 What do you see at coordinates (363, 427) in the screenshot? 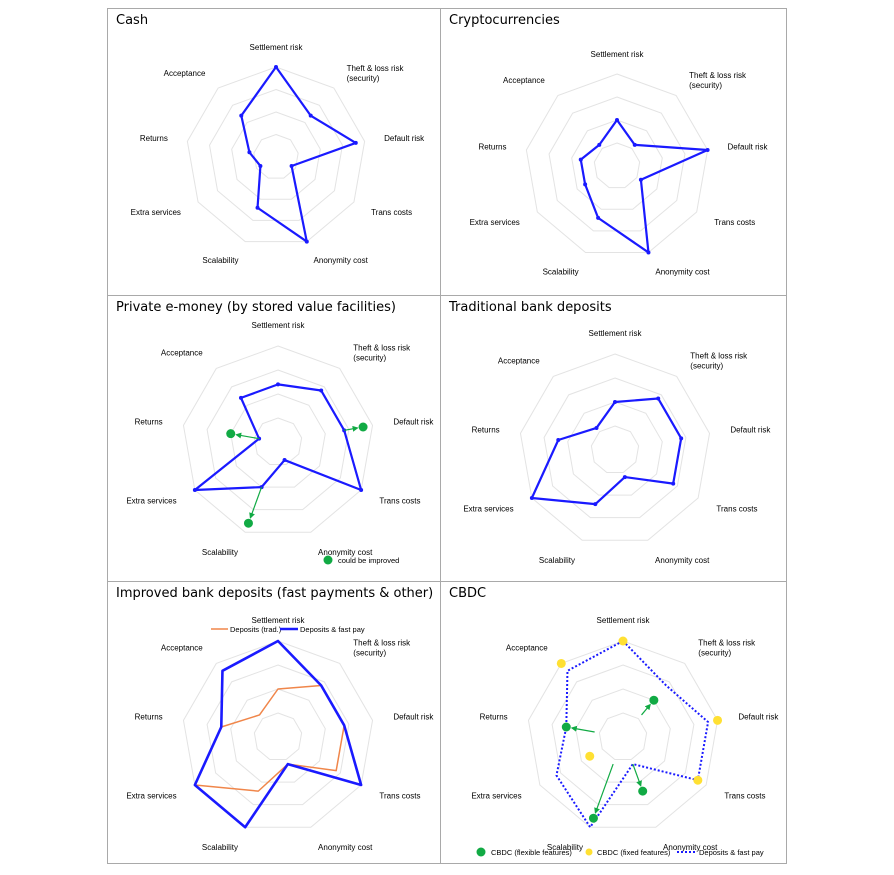
I see `data-point-could-be-improved` at bounding box center [363, 427].